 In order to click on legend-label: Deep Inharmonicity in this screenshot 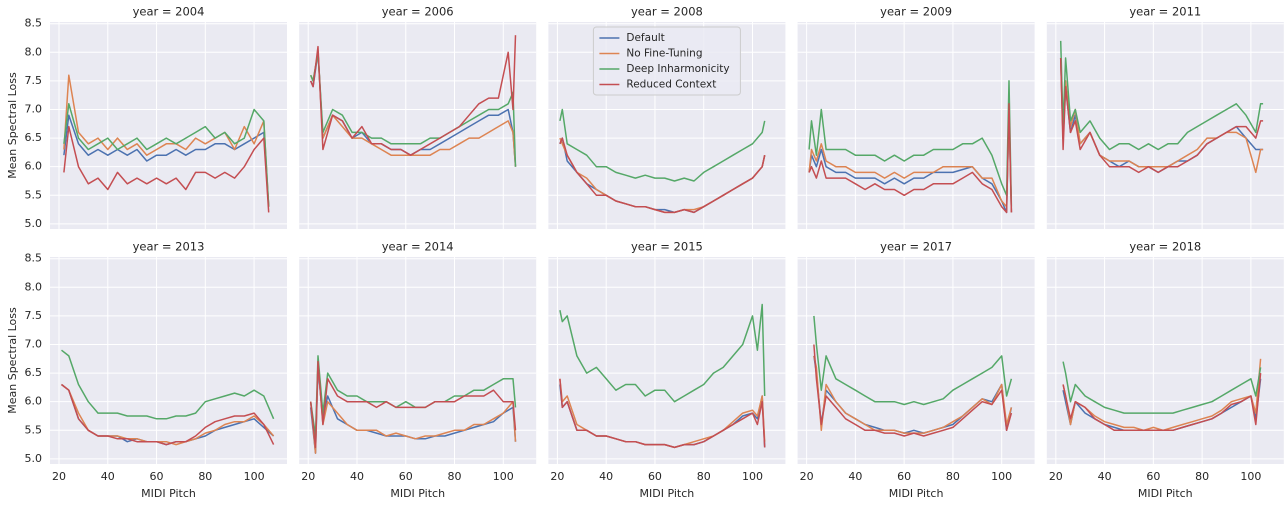, I will do `click(677, 69)`.